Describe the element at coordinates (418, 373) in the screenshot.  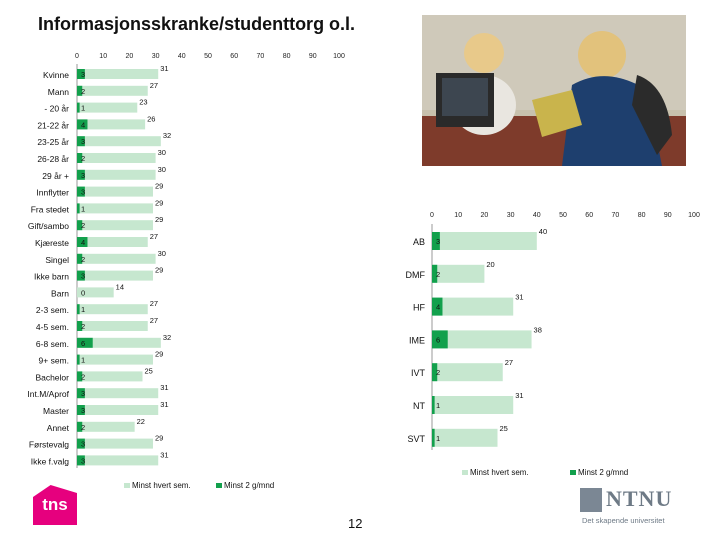
I see `right-category-label: IVT` at that location.